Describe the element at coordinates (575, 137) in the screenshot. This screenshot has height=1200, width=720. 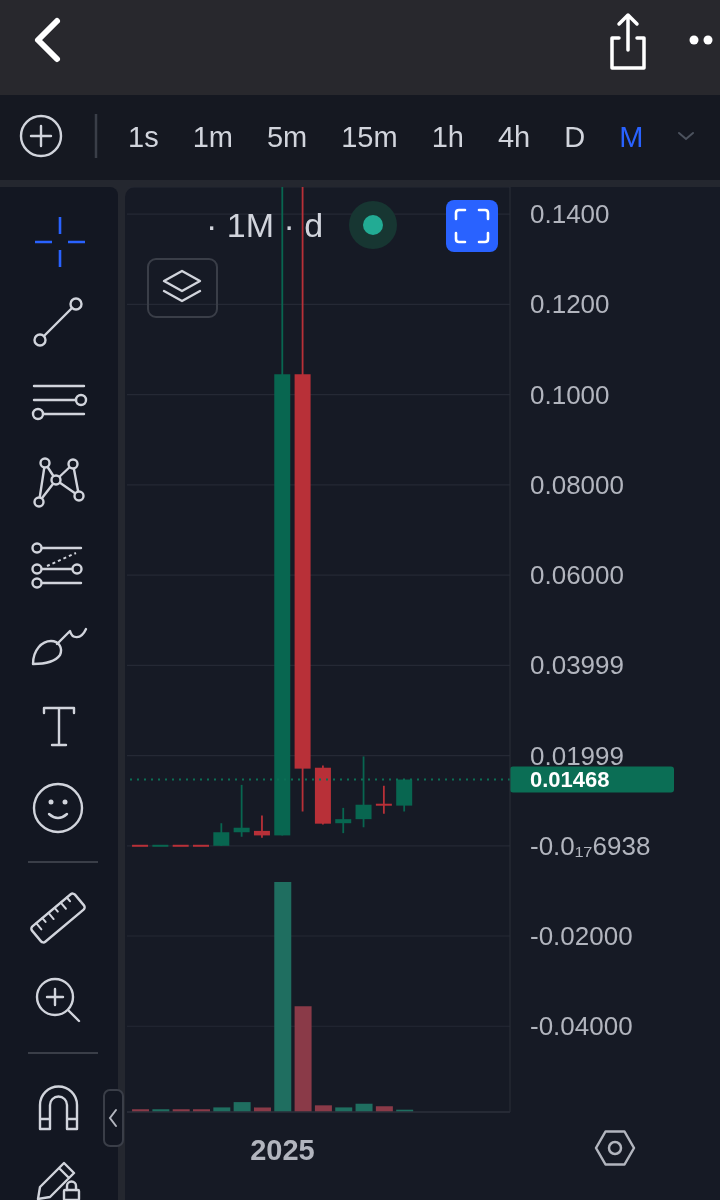
I see `text: D` at that location.